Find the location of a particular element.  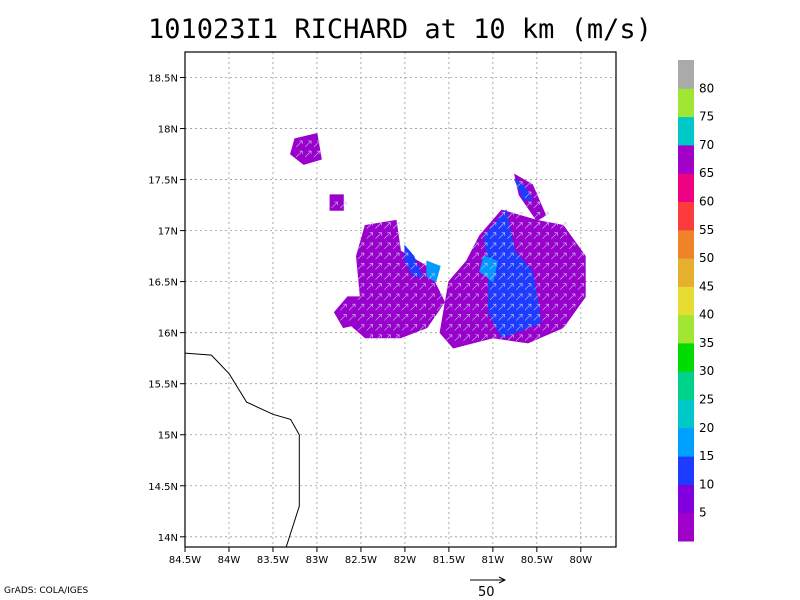

colorbar-label: 65 is located at coordinates (706, 173).